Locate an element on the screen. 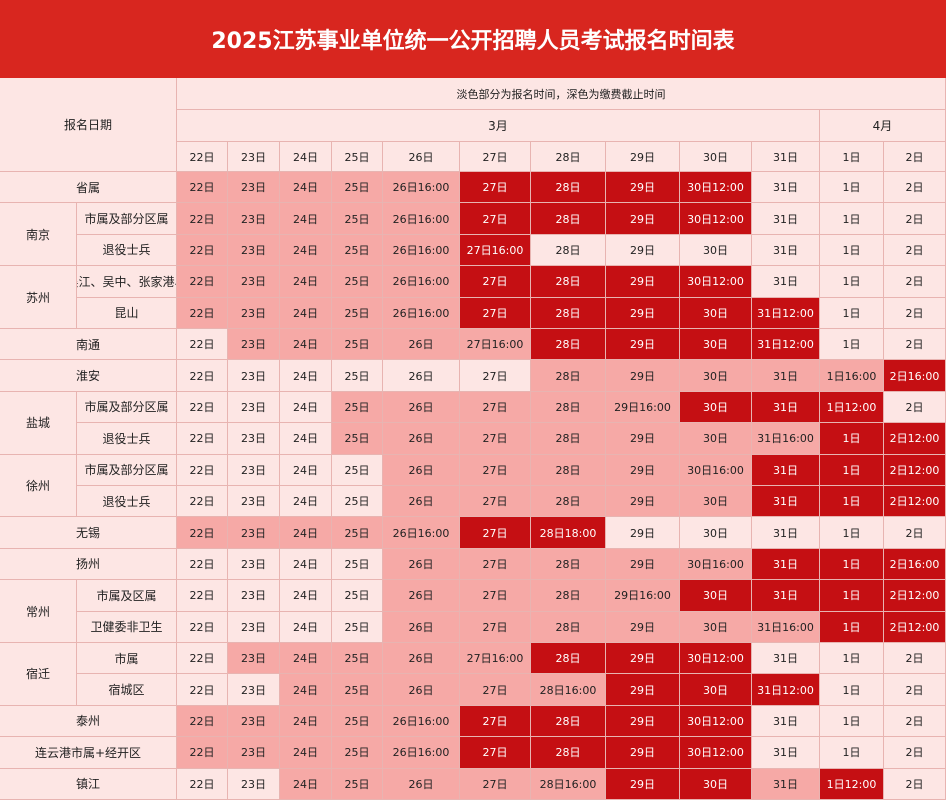  region-label: 连云港市属+经开区 is located at coordinates (88, 753).